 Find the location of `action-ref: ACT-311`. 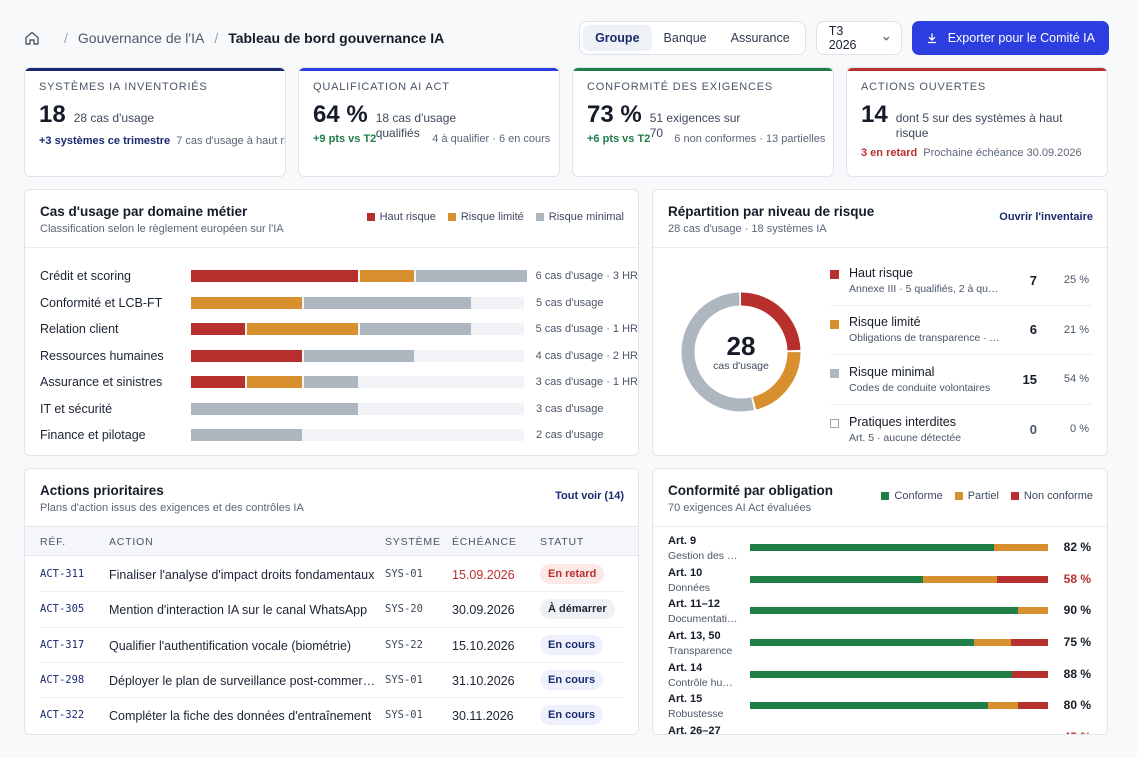

action-ref: ACT-311 is located at coordinates (62, 574).